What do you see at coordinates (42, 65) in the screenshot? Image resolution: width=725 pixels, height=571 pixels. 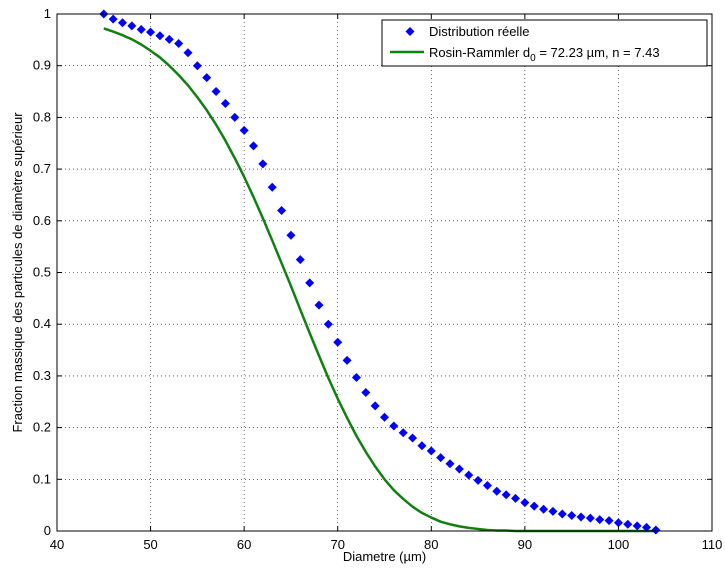 I see `y-tick-label: 0.9` at bounding box center [42, 65].